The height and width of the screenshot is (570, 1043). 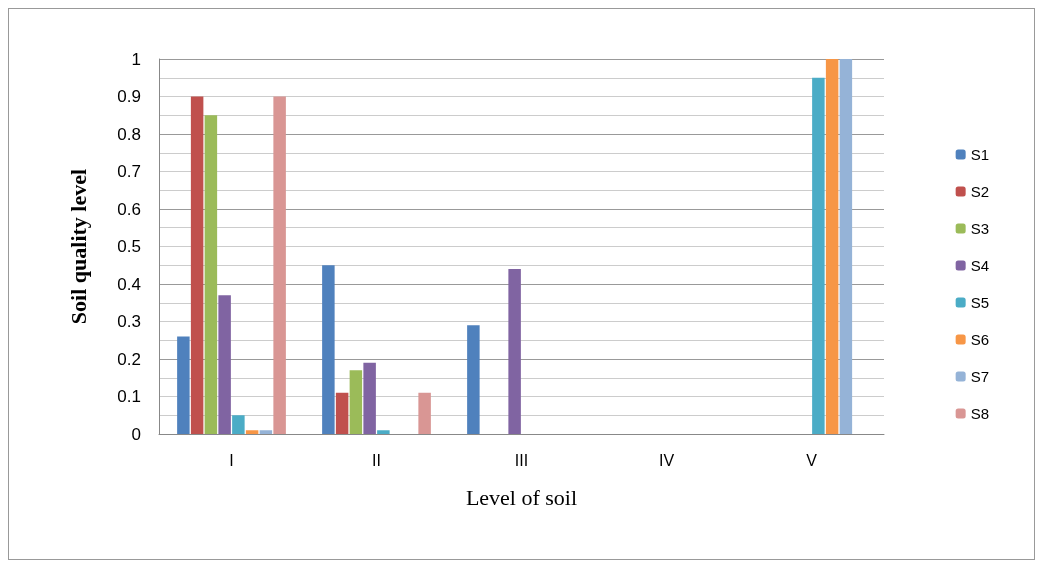 I want to click on y-tick-label: 1, so click(x=136, y=59).